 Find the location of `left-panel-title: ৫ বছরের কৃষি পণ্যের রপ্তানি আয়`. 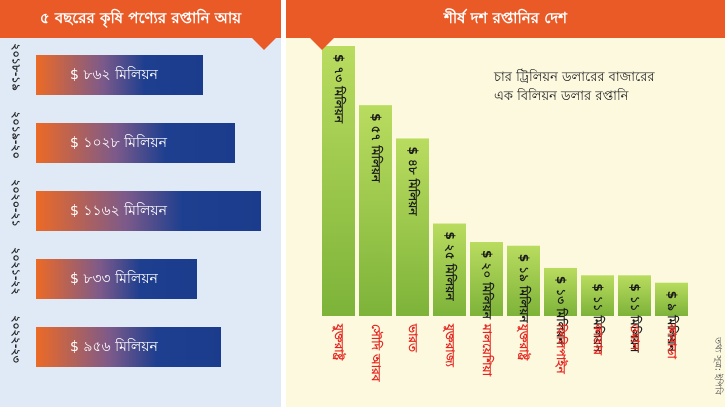

left-panel-title: ৫ বছরের কৃষি পণ্যের রপ্তানি আয় is located at coordinates (140, 19).